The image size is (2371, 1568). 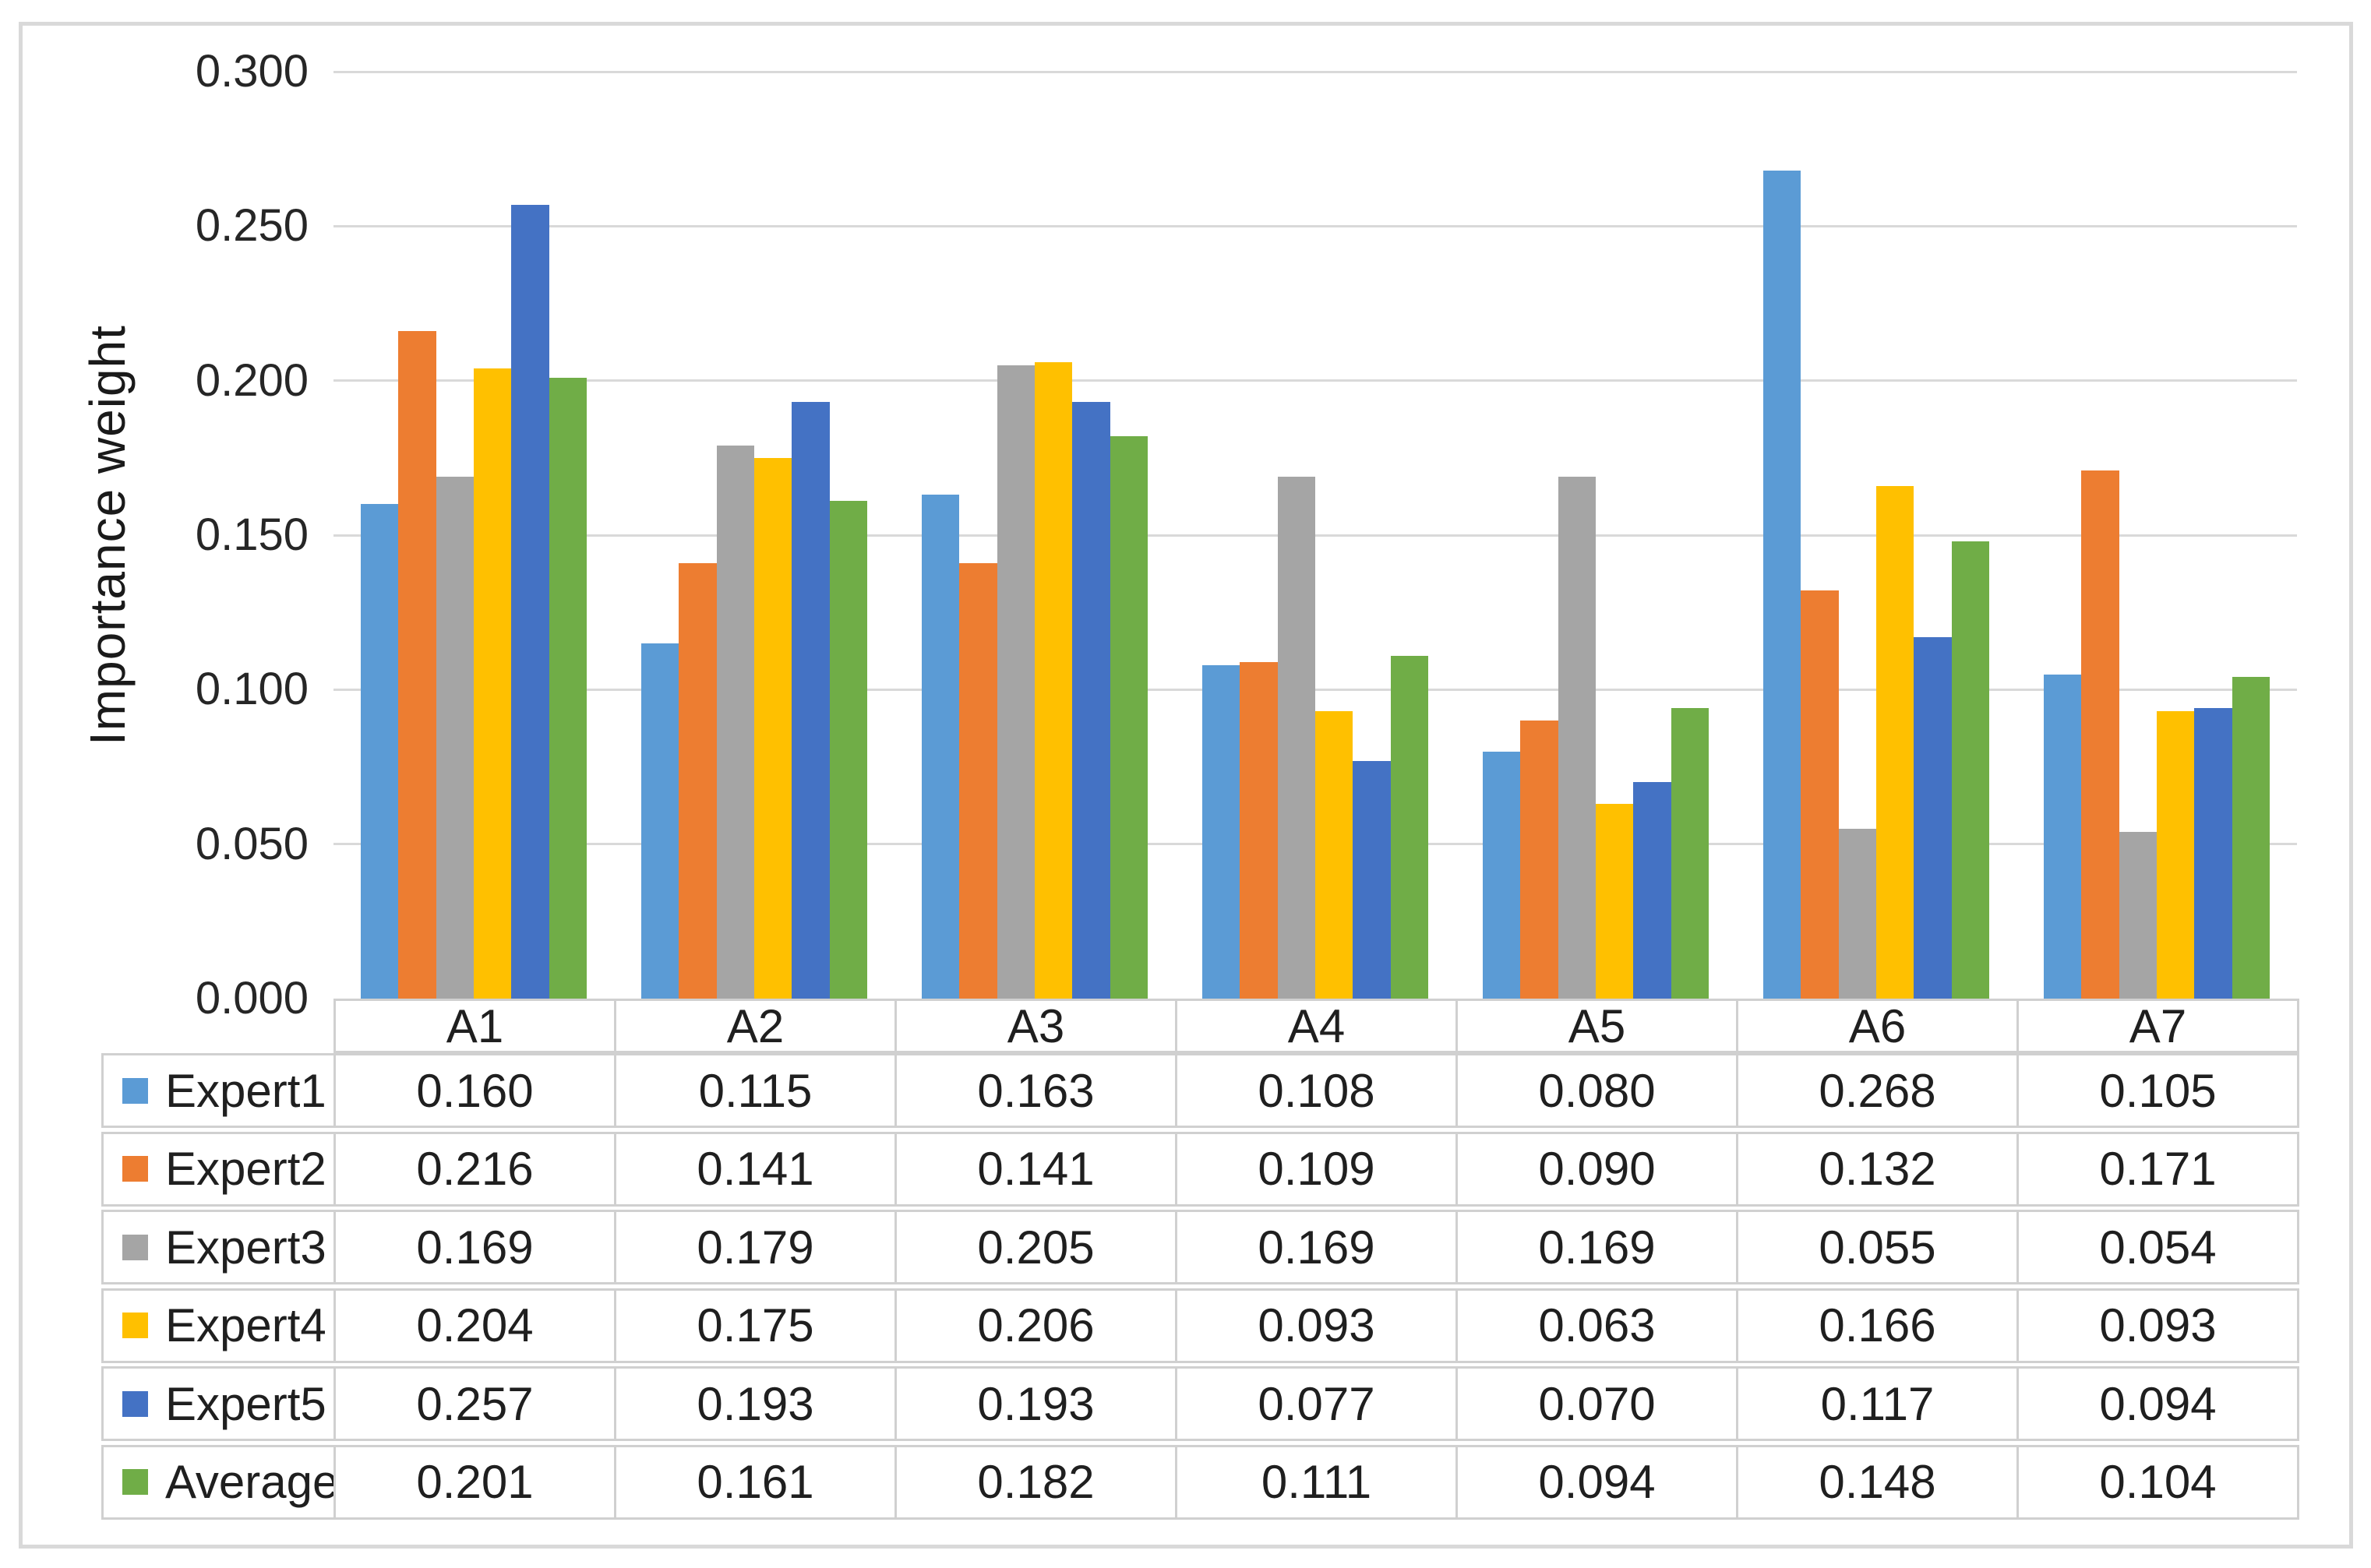 What do you see at coordinates (246, 1248) in the screenshot?
I see `legend-label: Expert3` at bounding box center [246, 1248].